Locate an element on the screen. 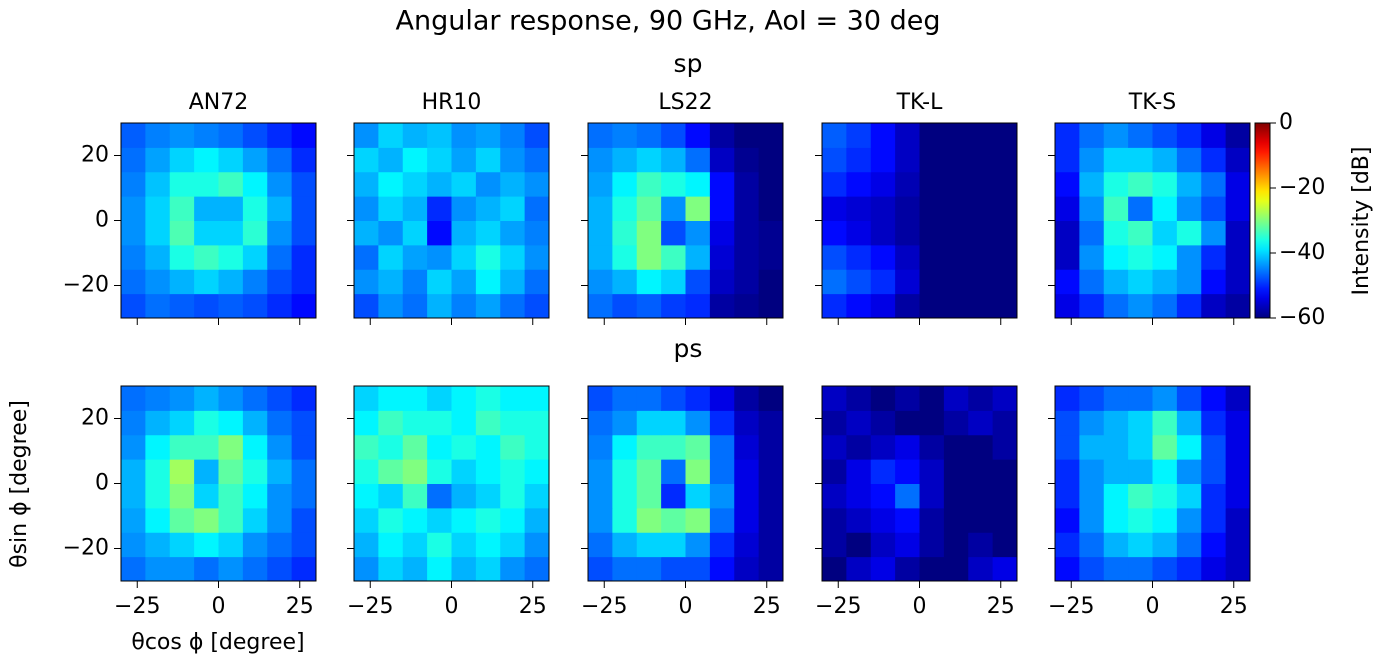 The image size is (1398, 662). panel-title: HR10 is located at coordinates (452, 102).